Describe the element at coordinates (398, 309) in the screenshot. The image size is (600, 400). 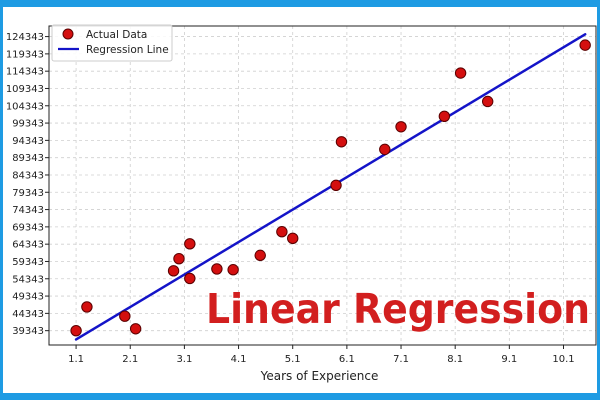
I see `overlay-title: Linear Regression` at that location.